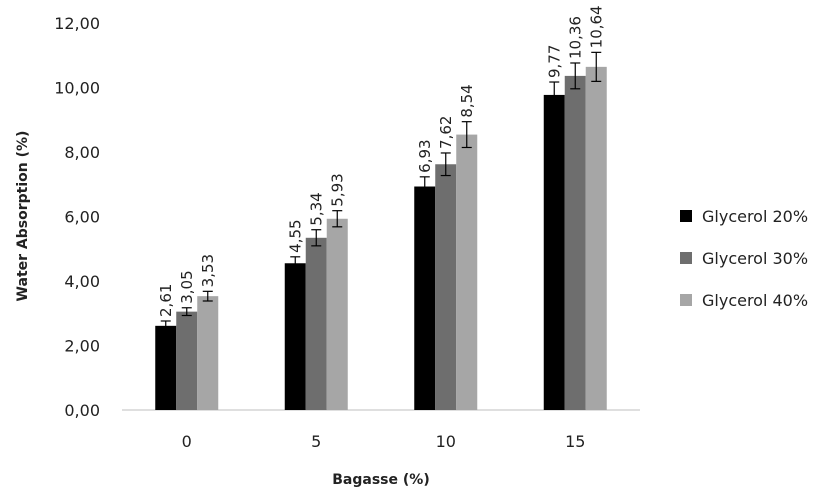 The height and width of the screenshot is (494, 833). What do you see at coordinates (187, 441) in the screenshot?
I see `x-tick-label: 0` at bounding box center [187, 441].